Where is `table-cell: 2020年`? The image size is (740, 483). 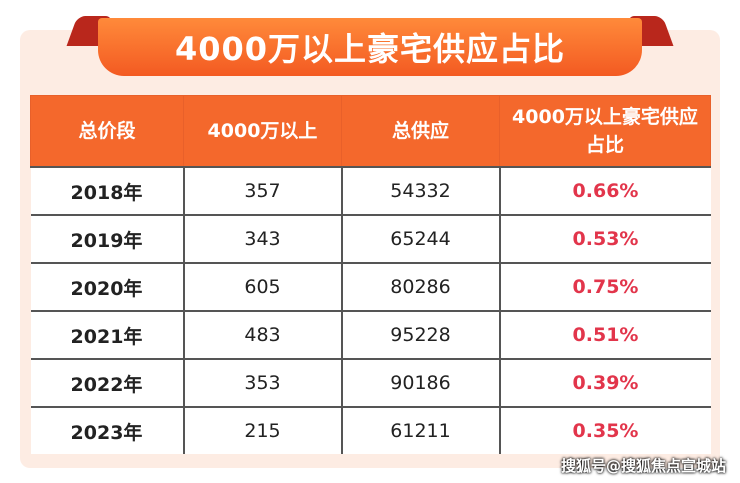
table-cell: 2020年 is located at coordinates (107, 286).